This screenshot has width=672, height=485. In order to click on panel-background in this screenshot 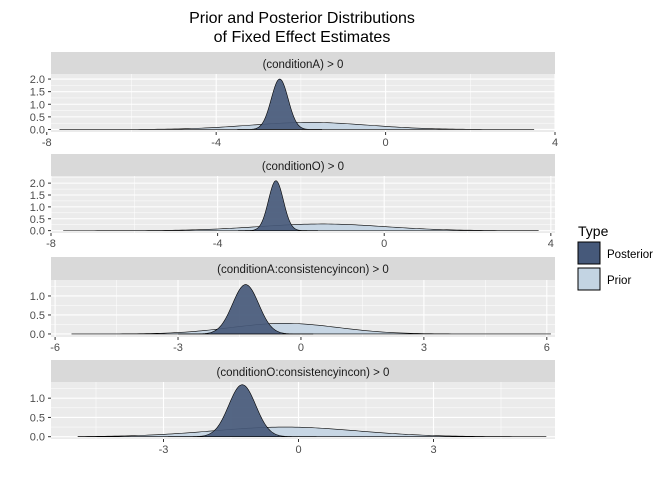, I will do `click(303, 204)`.